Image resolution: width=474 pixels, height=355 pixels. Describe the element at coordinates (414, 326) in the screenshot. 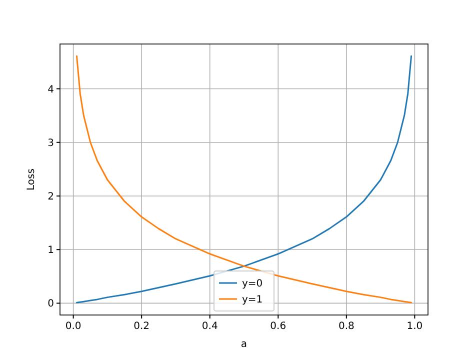

I see `x-tick-label: 1.0` at that location.